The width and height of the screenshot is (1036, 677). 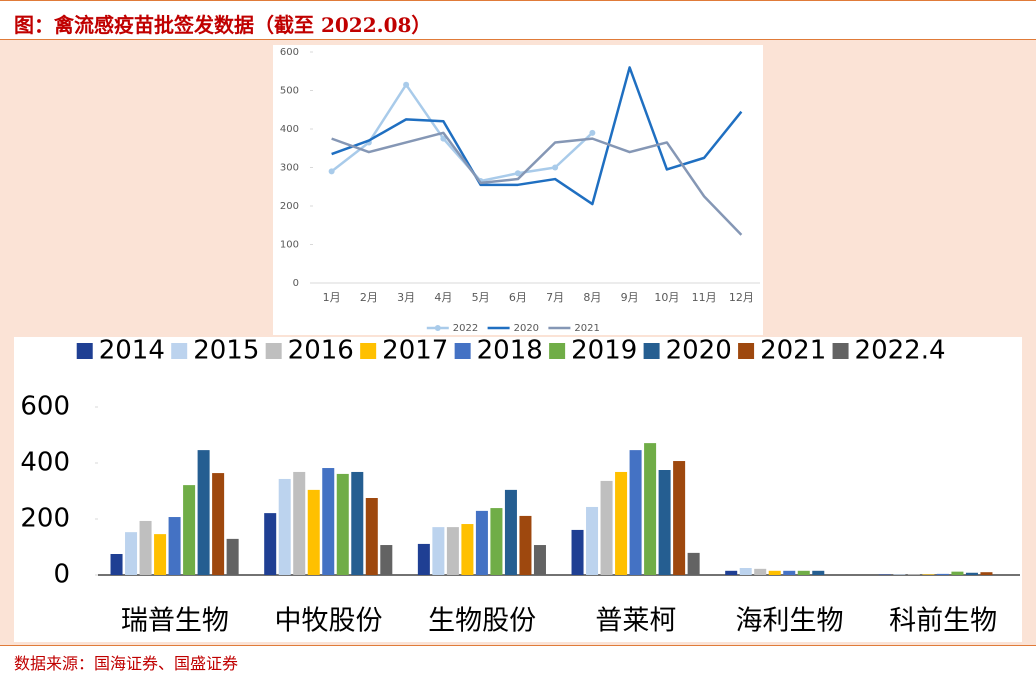 I want to click on footer: 数据来源：国海证券、国盛证券, so click(x=518, y=661).